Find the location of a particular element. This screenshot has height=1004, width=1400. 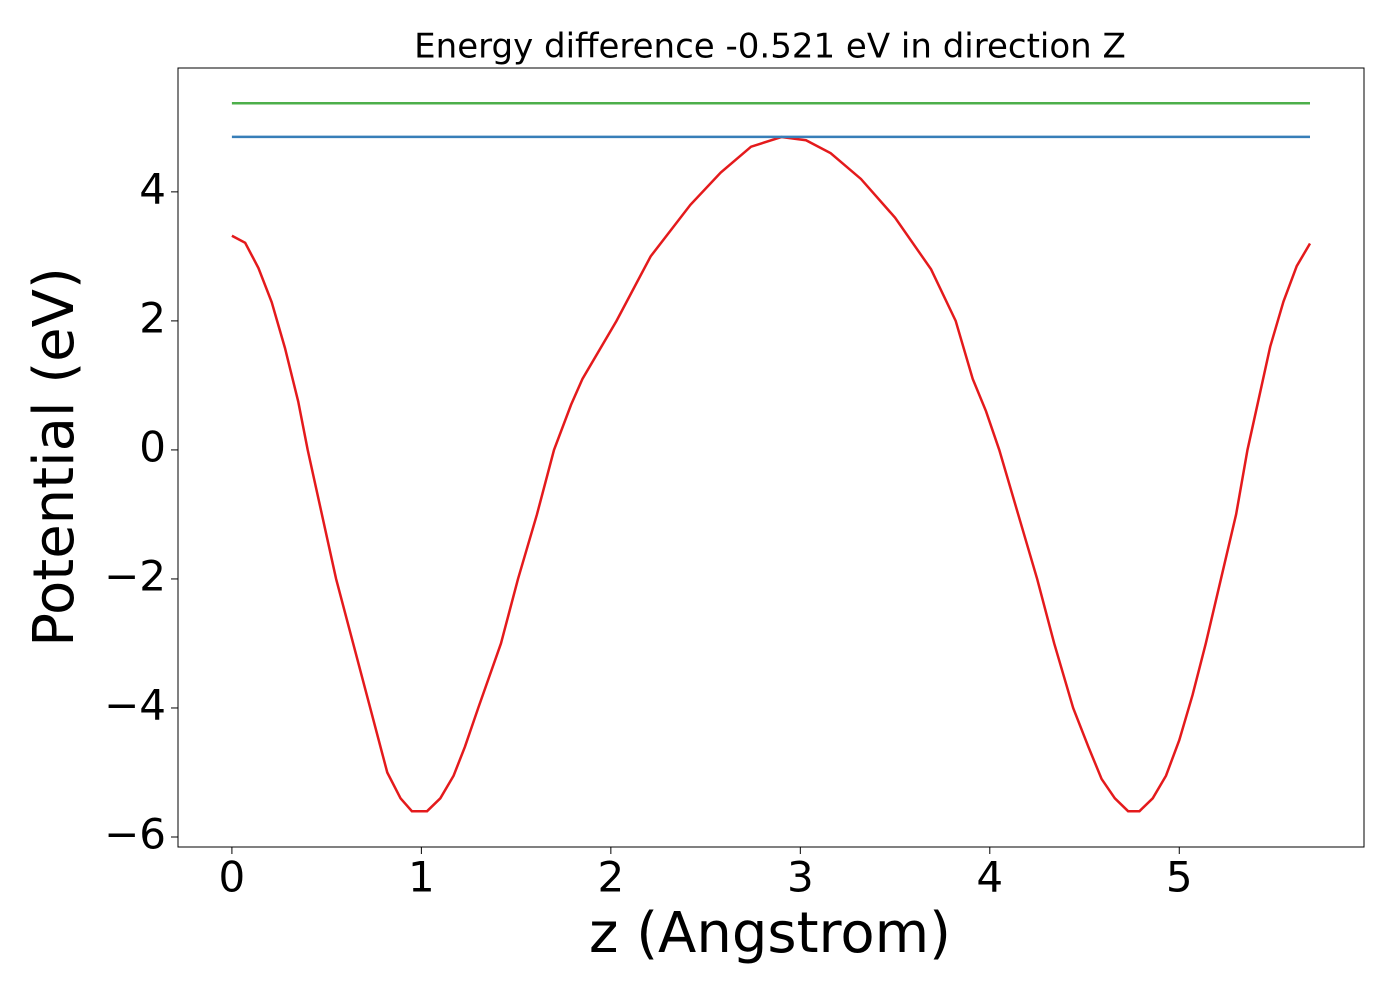

y-tick-label: 4 is located at coordinates (152, 188).